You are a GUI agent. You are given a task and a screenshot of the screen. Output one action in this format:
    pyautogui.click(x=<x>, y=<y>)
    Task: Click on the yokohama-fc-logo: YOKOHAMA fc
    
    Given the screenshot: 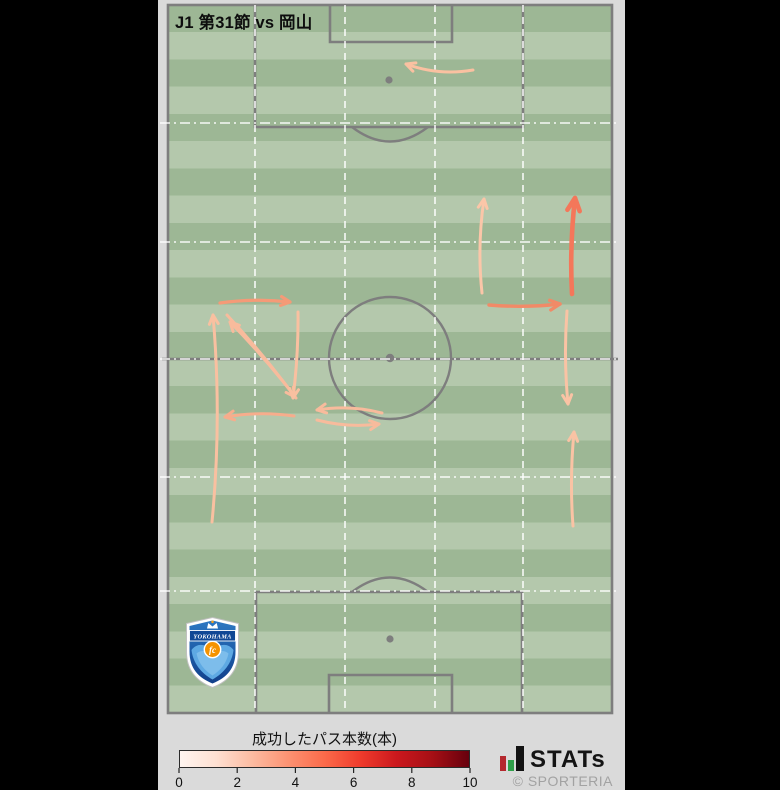 What is the action you would take?
    pyautogui.click(x=212, y=652)
    